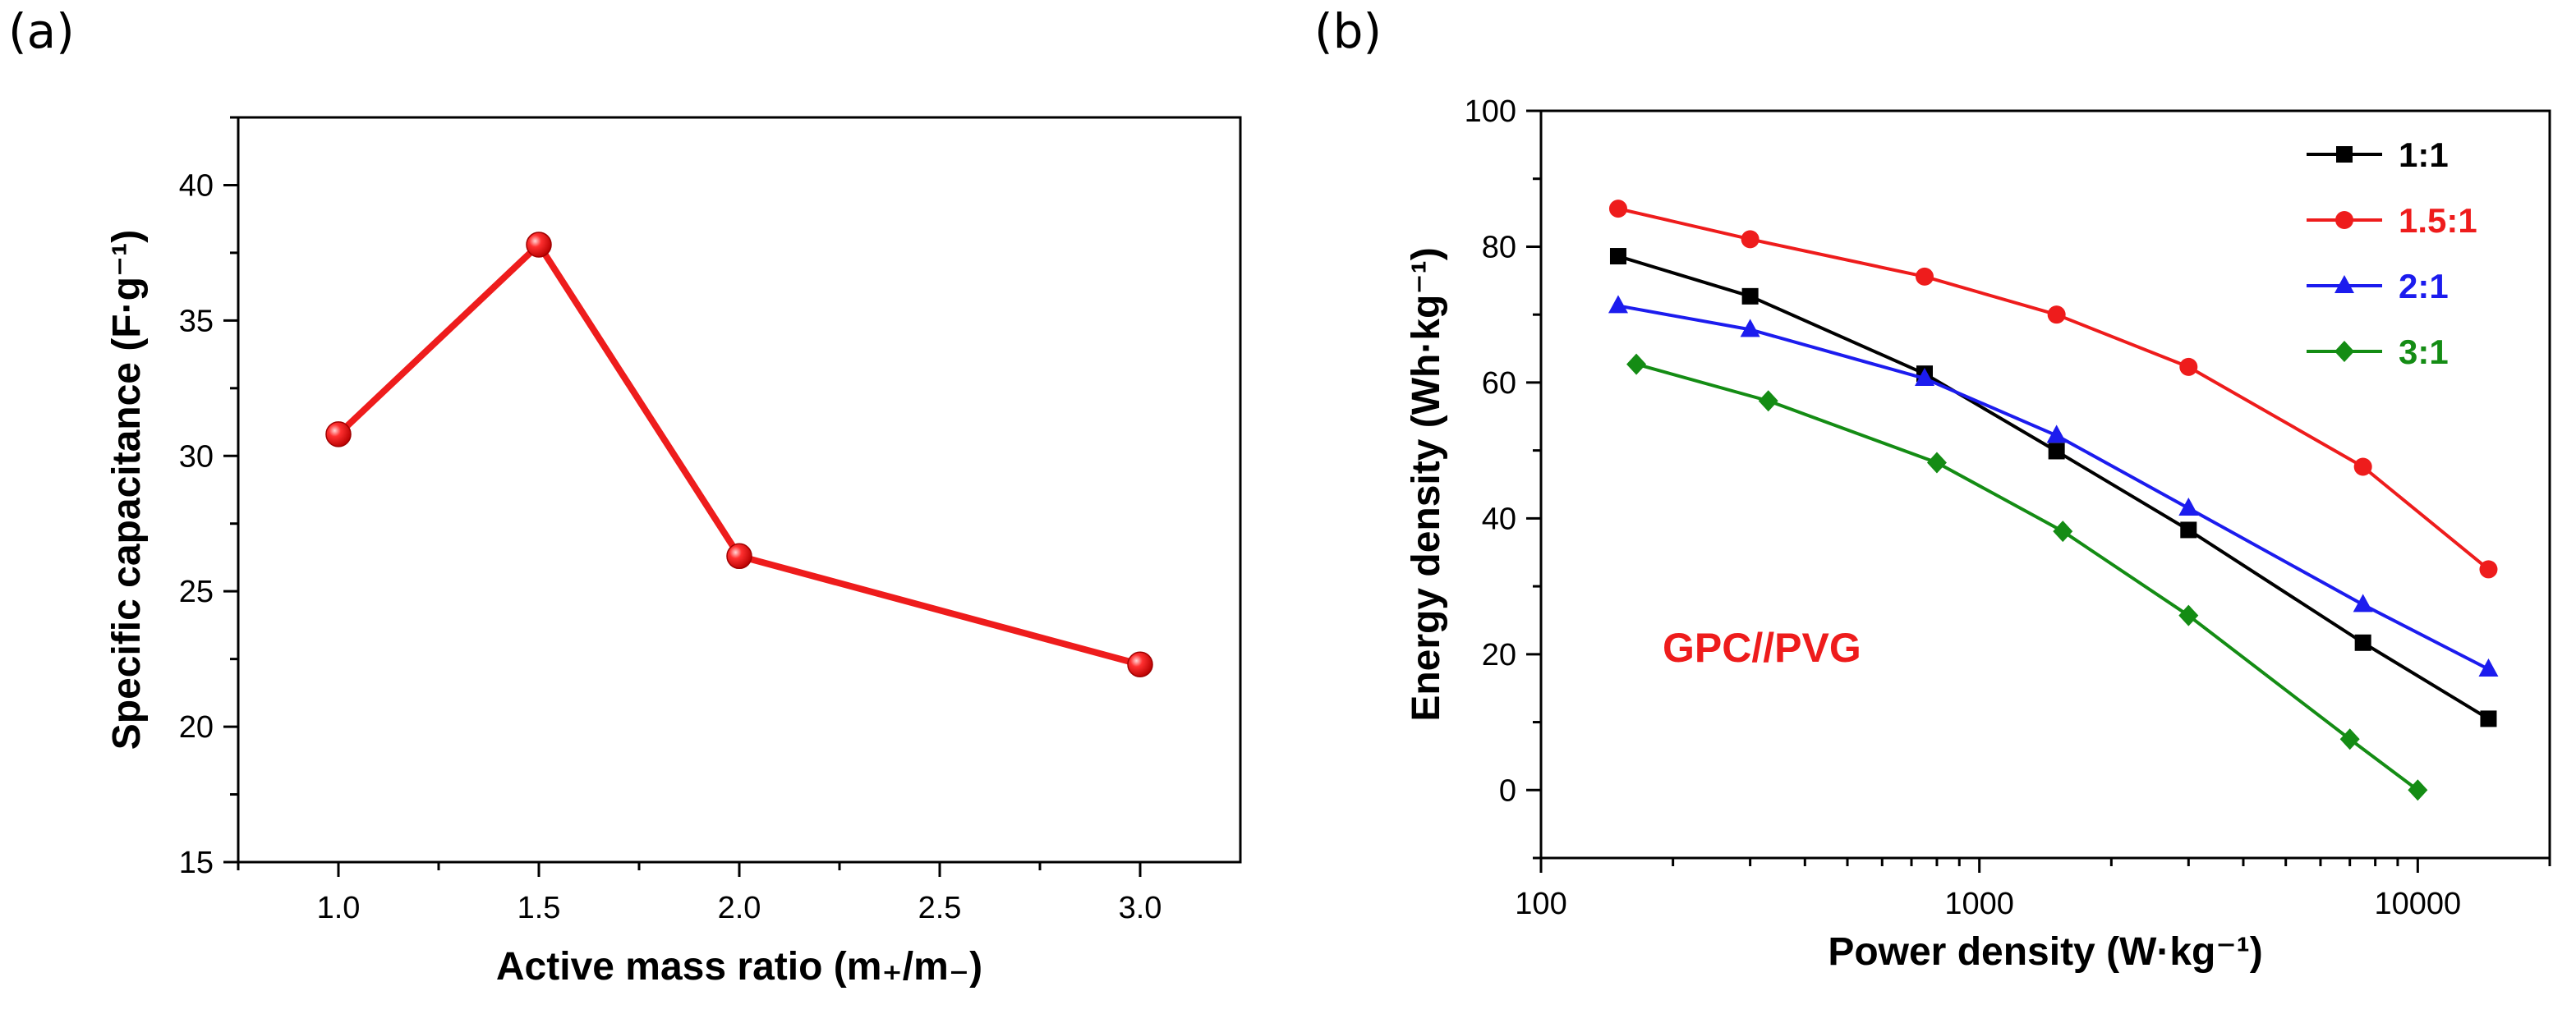  Describe the element at coordinates (196, 456) in the screenshot. I see `y-tick-label: 30` at that location.